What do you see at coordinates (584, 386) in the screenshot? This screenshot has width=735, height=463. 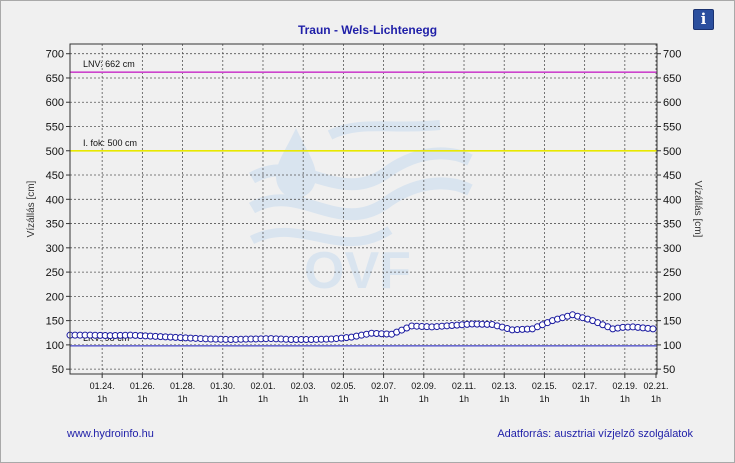 I see `x-tick-label: 02.17.` at bounding box center [584, 386].